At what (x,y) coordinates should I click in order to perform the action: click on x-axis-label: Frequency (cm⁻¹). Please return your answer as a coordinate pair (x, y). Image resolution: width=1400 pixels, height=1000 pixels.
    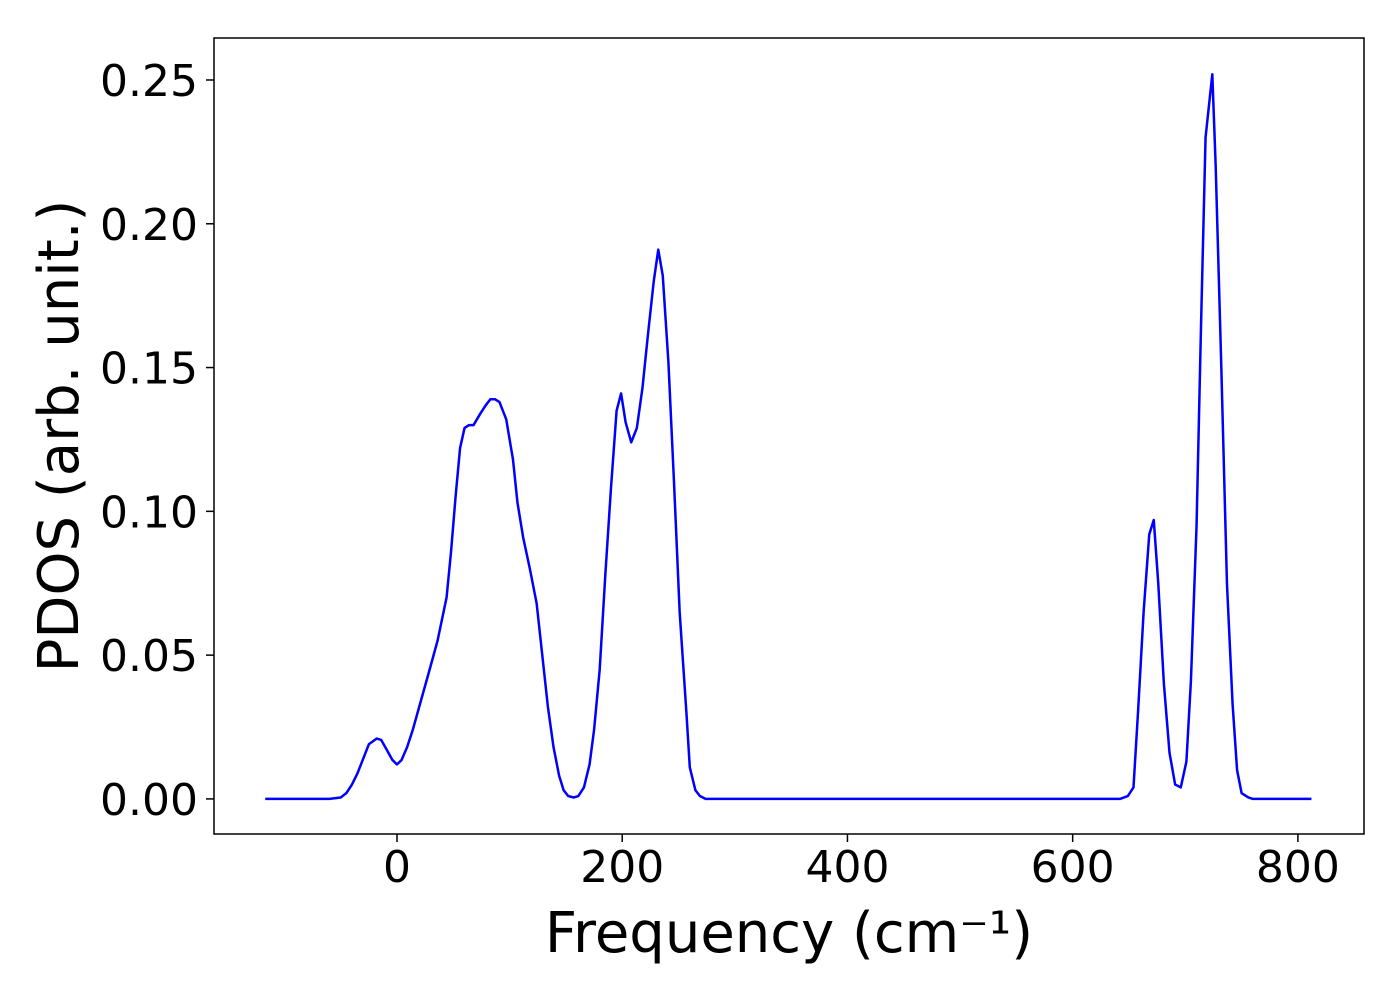
    Looking at the image, I should click on (789, 933).